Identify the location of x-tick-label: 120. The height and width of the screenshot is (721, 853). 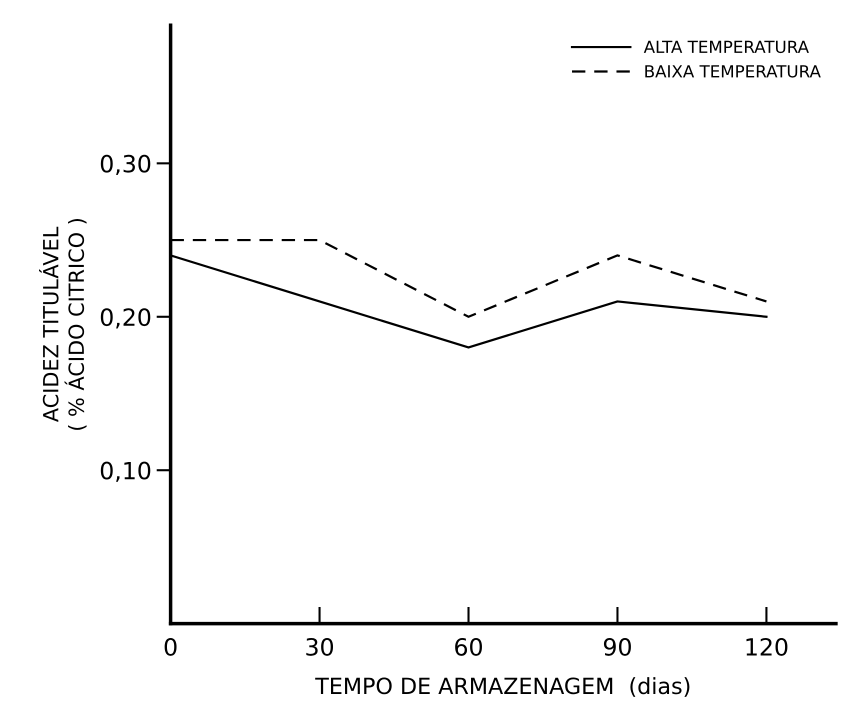
(767, 647).